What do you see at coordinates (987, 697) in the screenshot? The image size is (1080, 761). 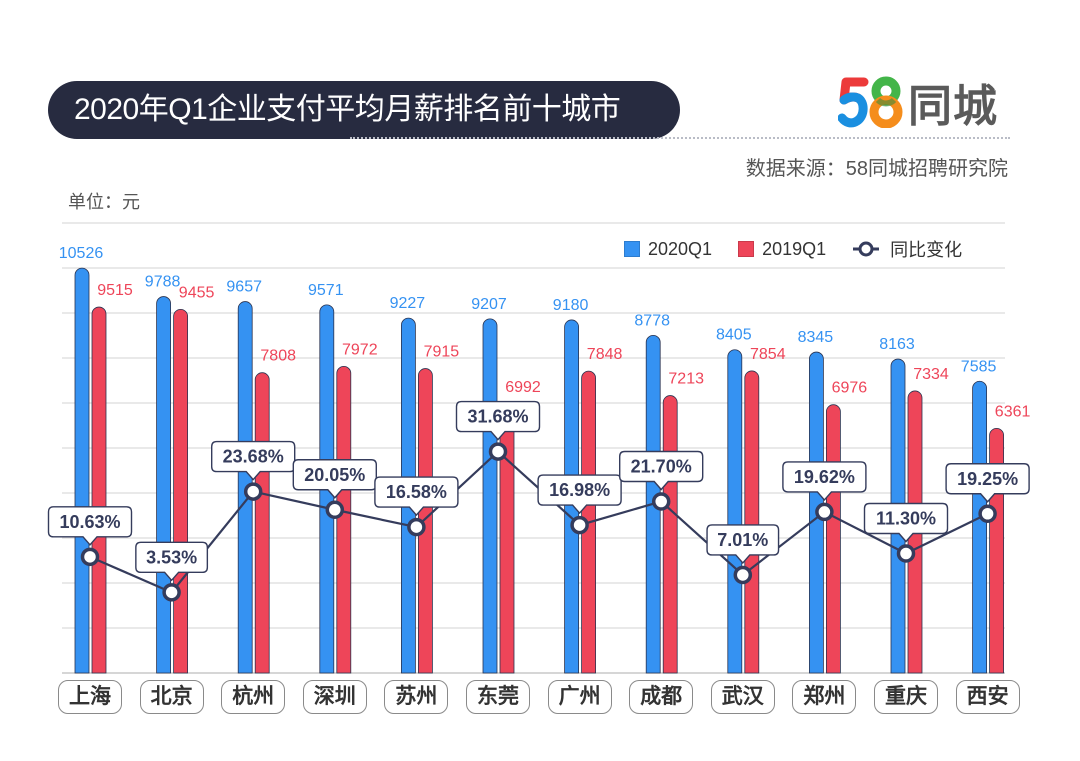 I see `category-label: 西安` at bounding box center [987, 697].